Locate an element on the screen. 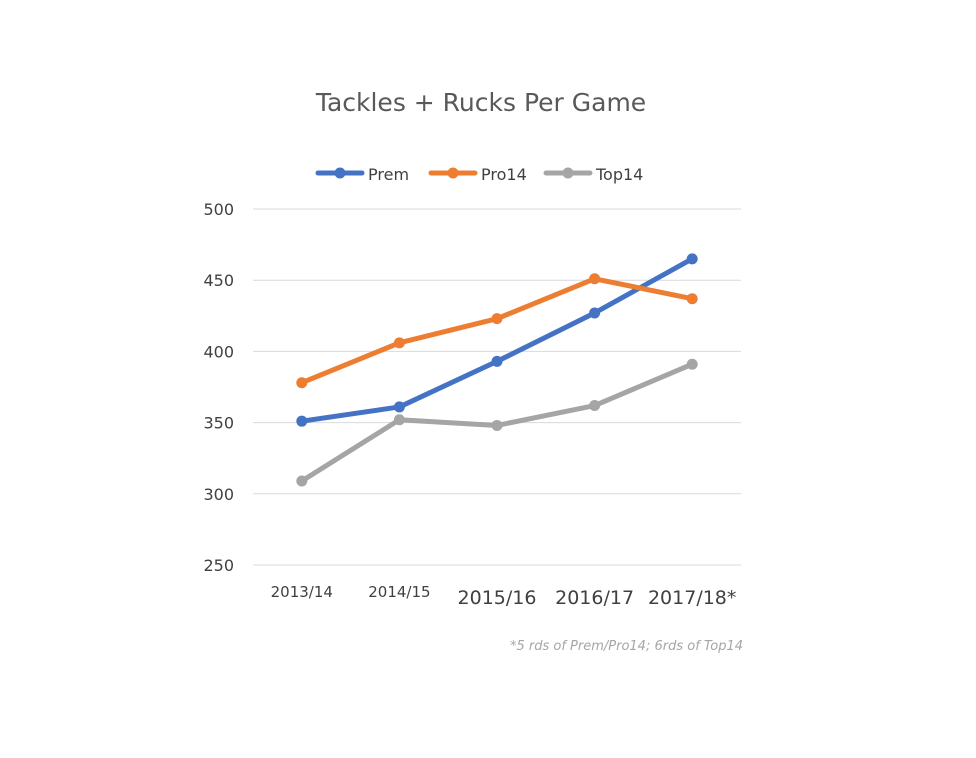 Image resolution: width=976 pixels, height=758 pixels. legend-marker-top14 is located at coordinates (568, 173).